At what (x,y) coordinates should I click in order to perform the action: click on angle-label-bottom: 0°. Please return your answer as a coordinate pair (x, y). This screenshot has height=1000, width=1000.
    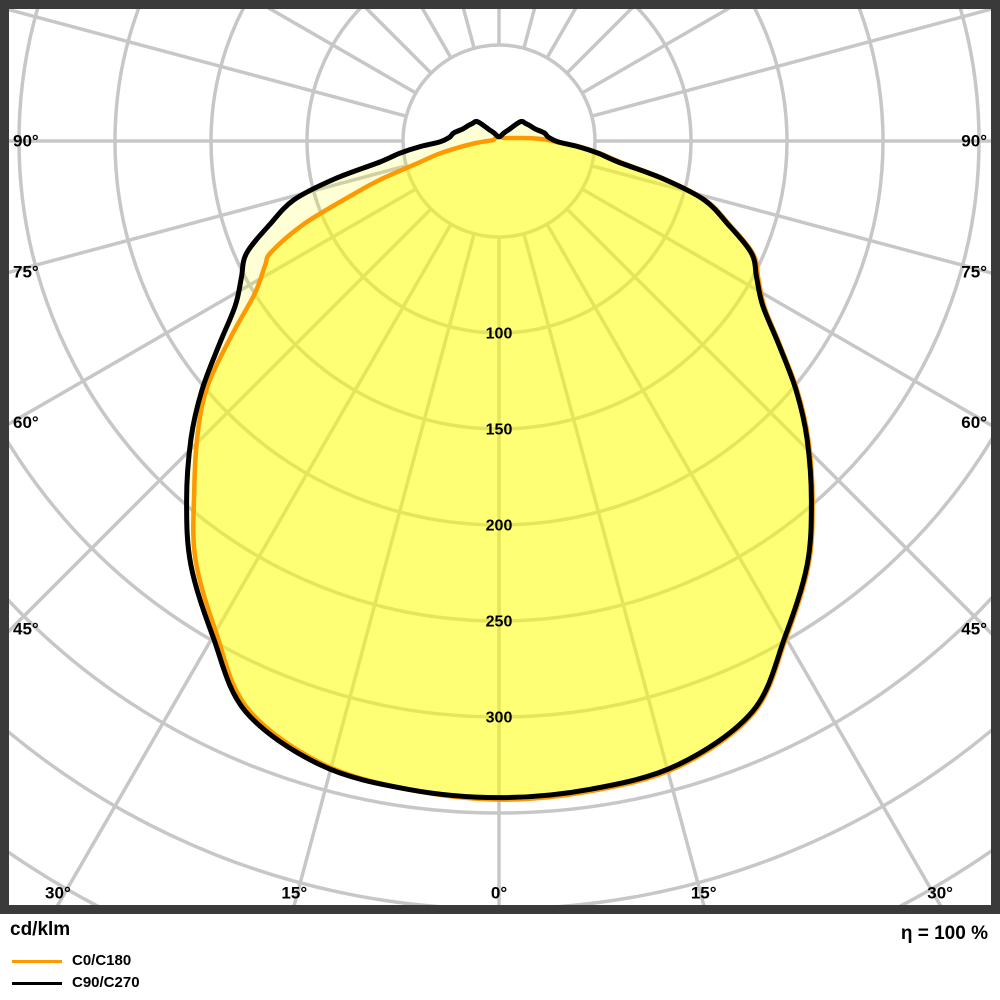
    Looking at the image, I should click on (499, 893).